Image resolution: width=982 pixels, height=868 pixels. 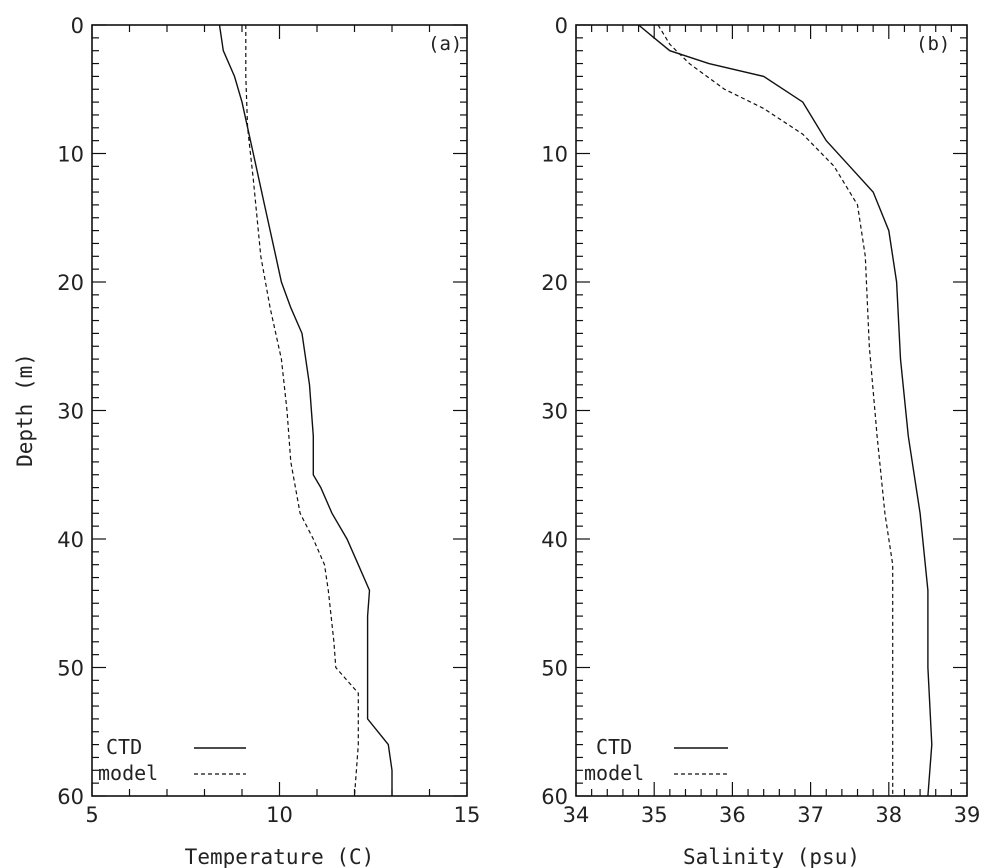 I want to click on x-tick-label: 39, so click(x=967, y=815).